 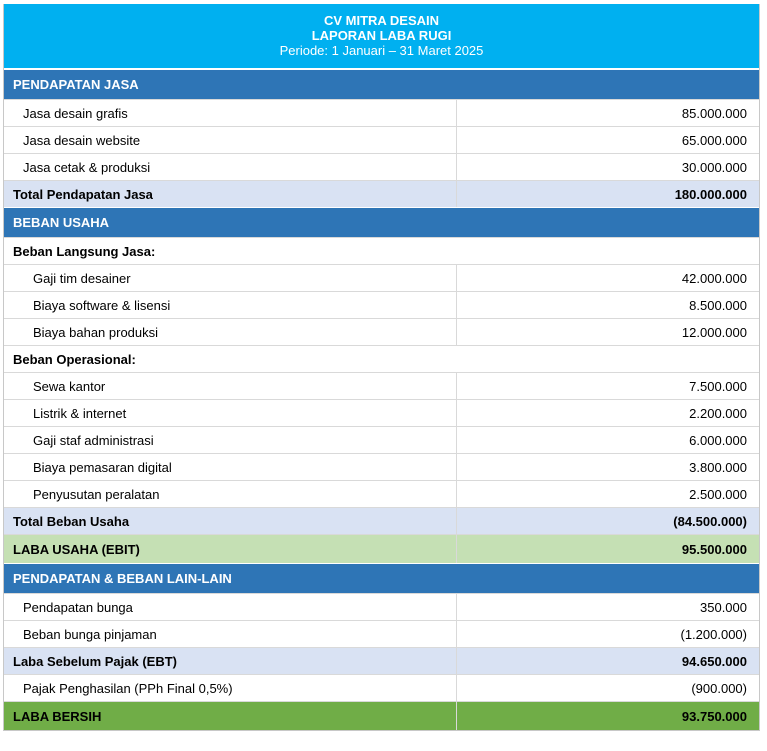 I want to click on row-label: Biaya software & lisensi, so click(x=230, y=305).